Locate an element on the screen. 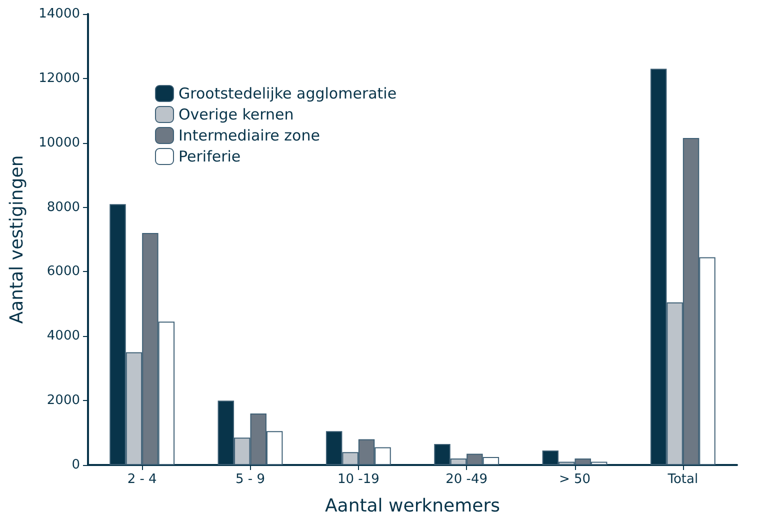  y-tick-label: 14000 is located at coordinates (59, 14).